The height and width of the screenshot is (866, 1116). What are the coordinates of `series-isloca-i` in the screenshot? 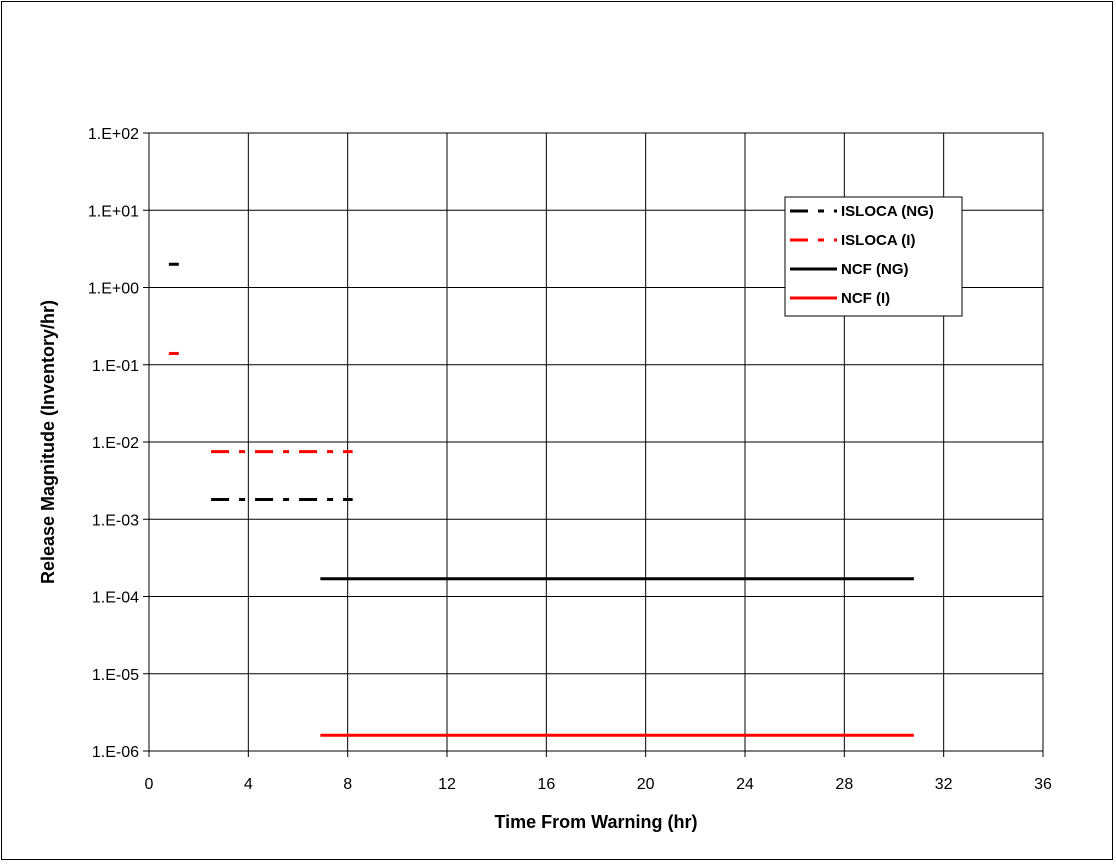 It's located at (260, 402).